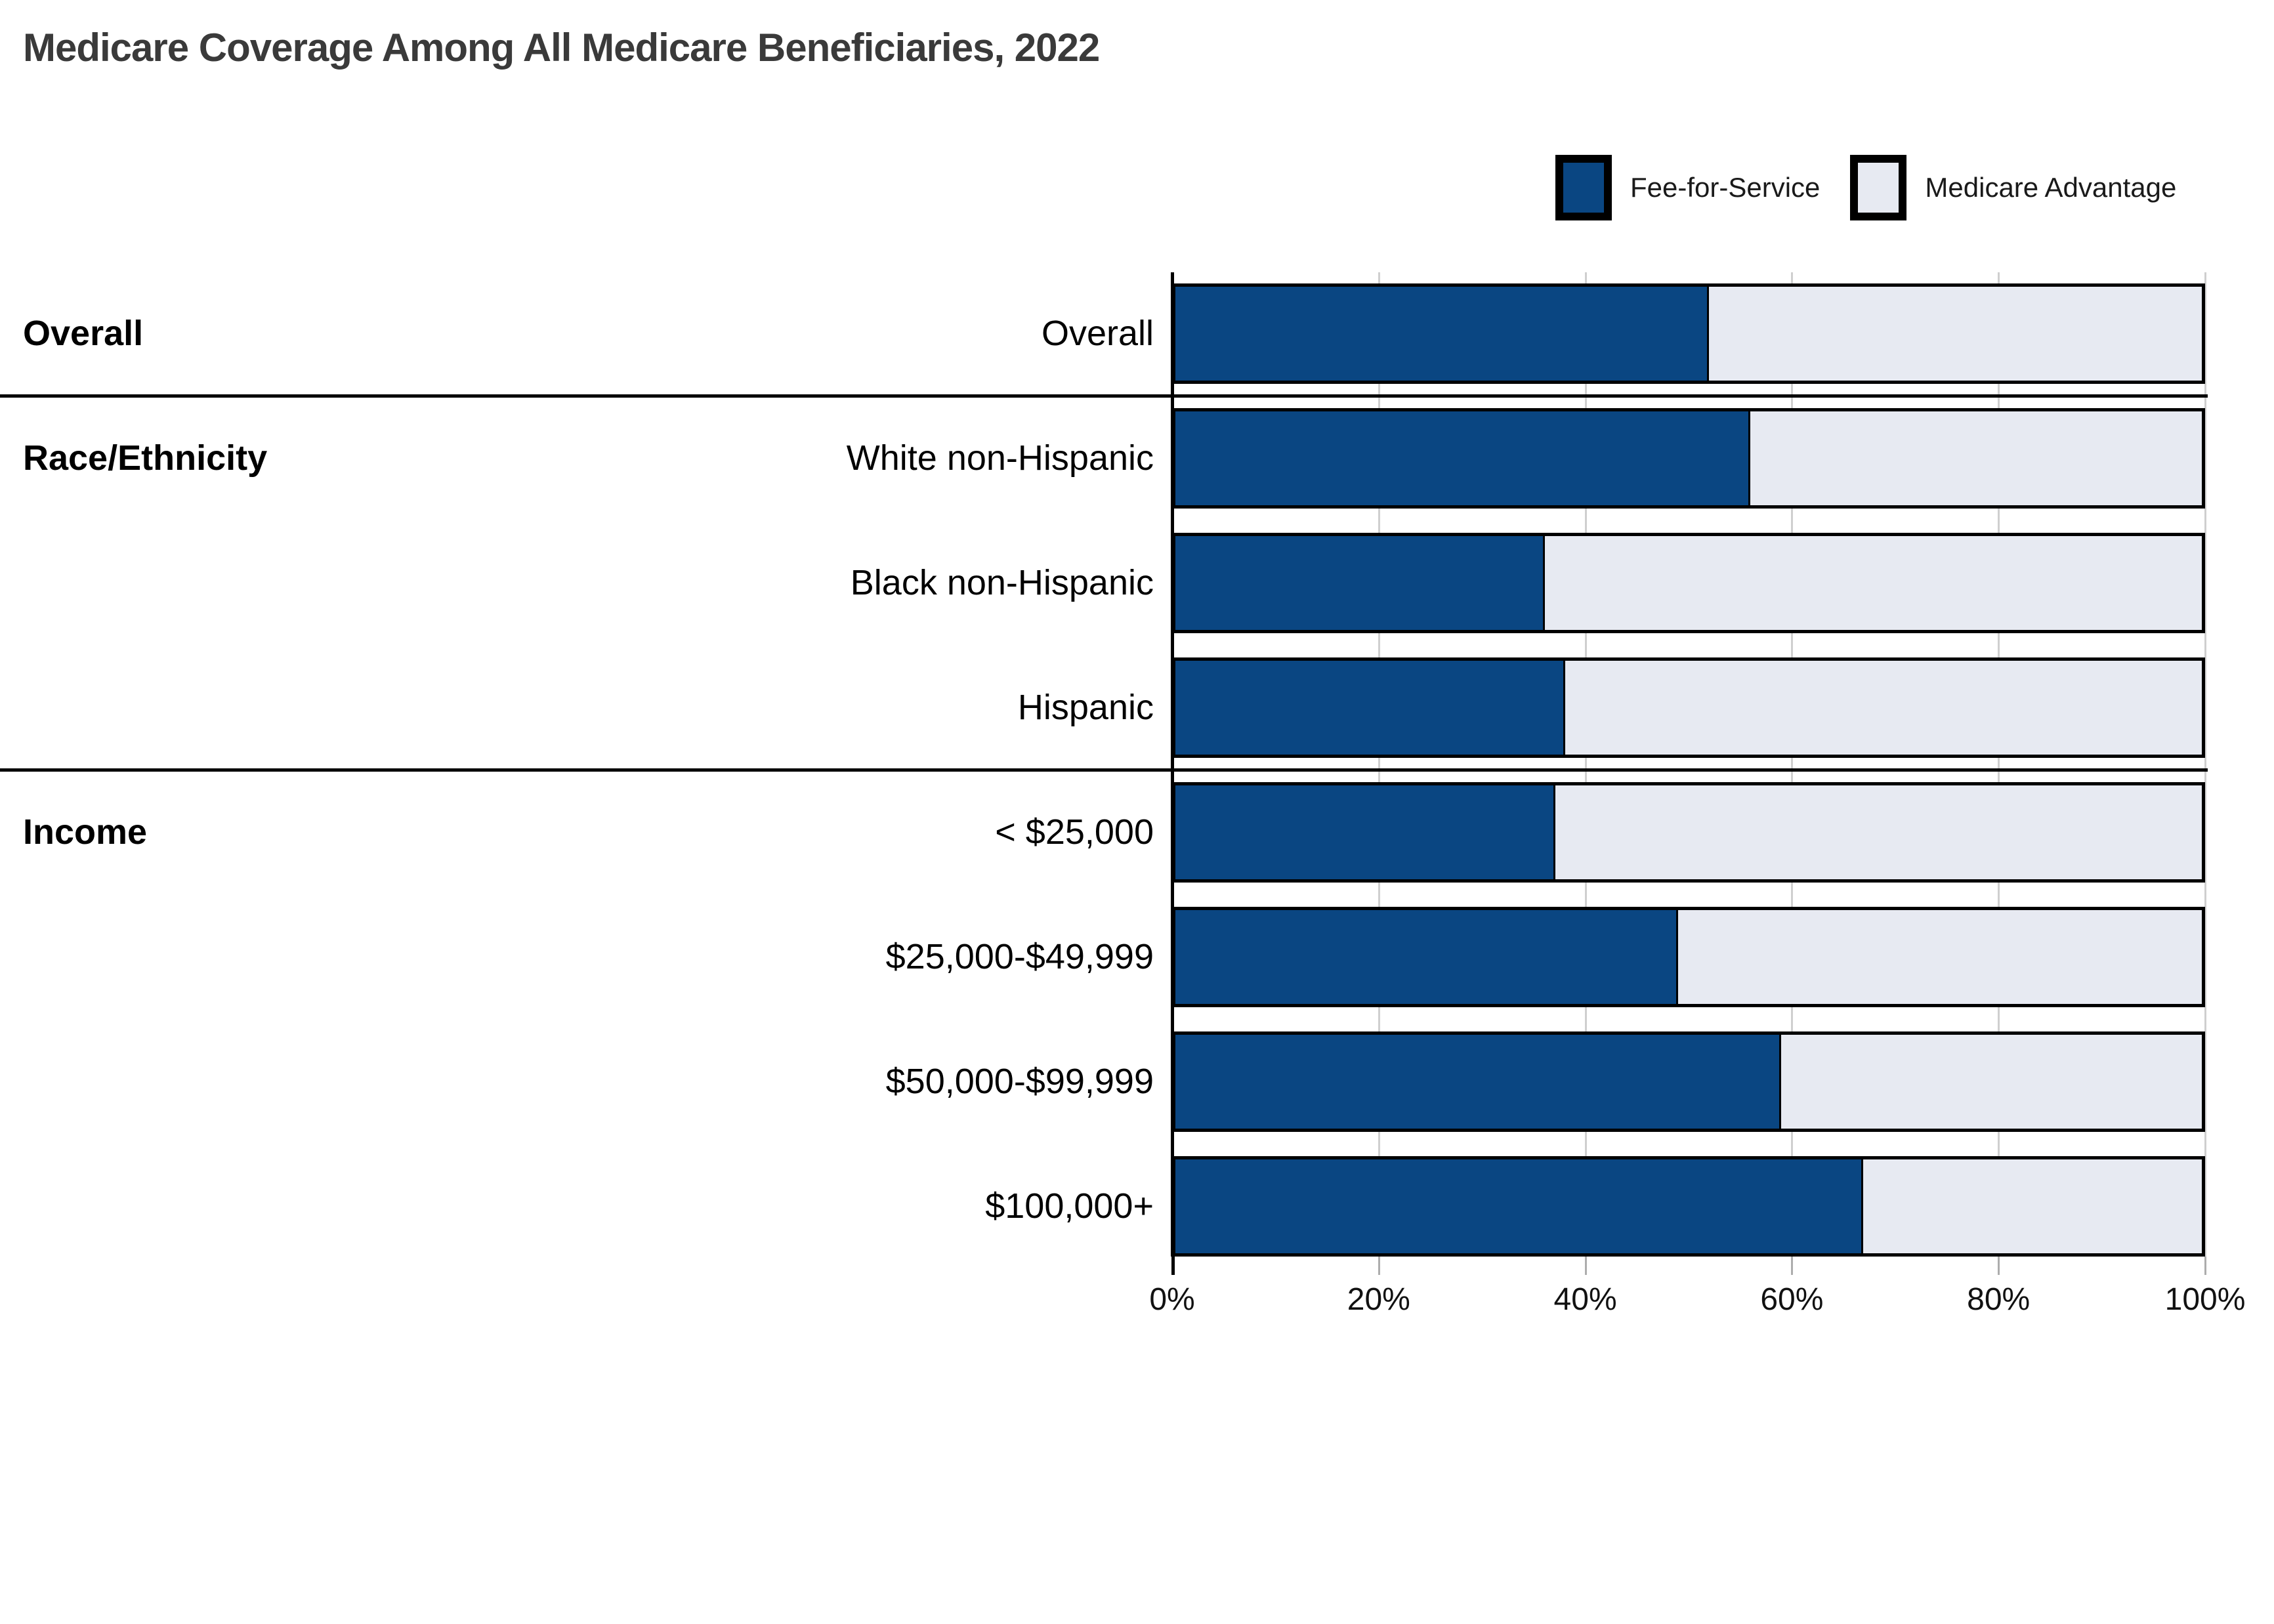 This screenshot has height=1624, width=2274. I want to click on group-label-income: Income, so click(85, 832).